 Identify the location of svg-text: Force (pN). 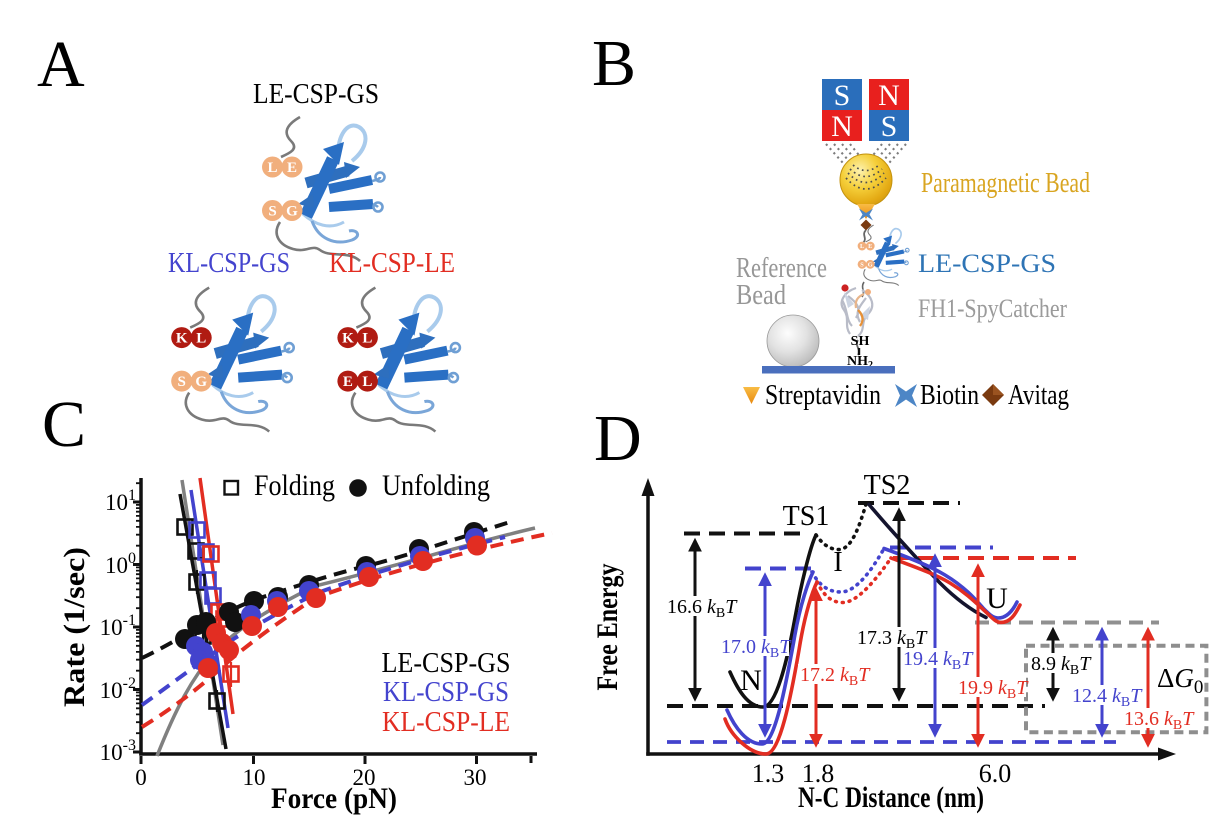
(334, 798).